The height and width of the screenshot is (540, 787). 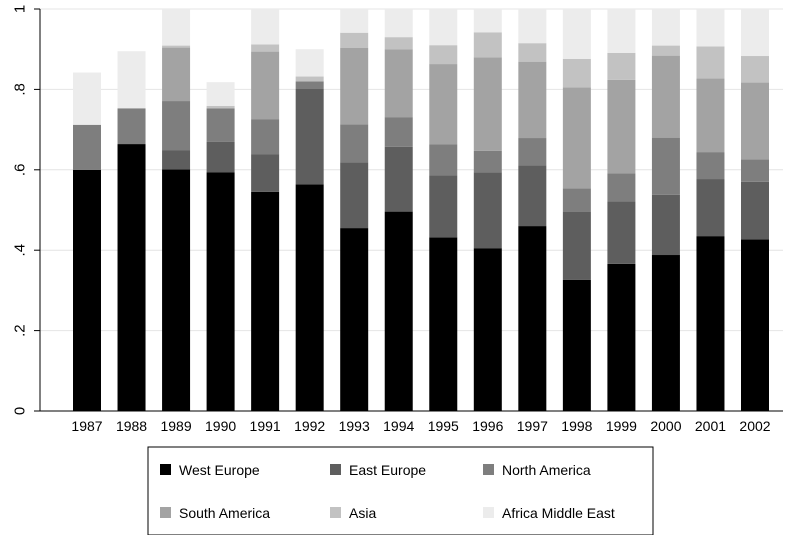 What do you see at coordinates (532, 426) in the screenshot?
I see `x-tick-label: 1997` at bounding box center [532, 426].